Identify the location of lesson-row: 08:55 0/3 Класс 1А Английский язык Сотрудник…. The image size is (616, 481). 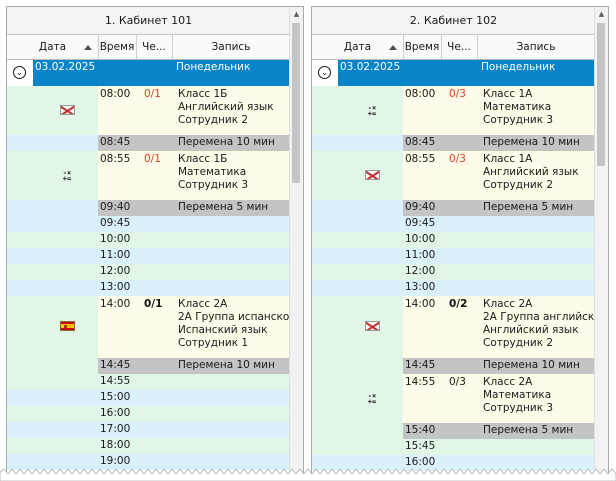
(453, 175).